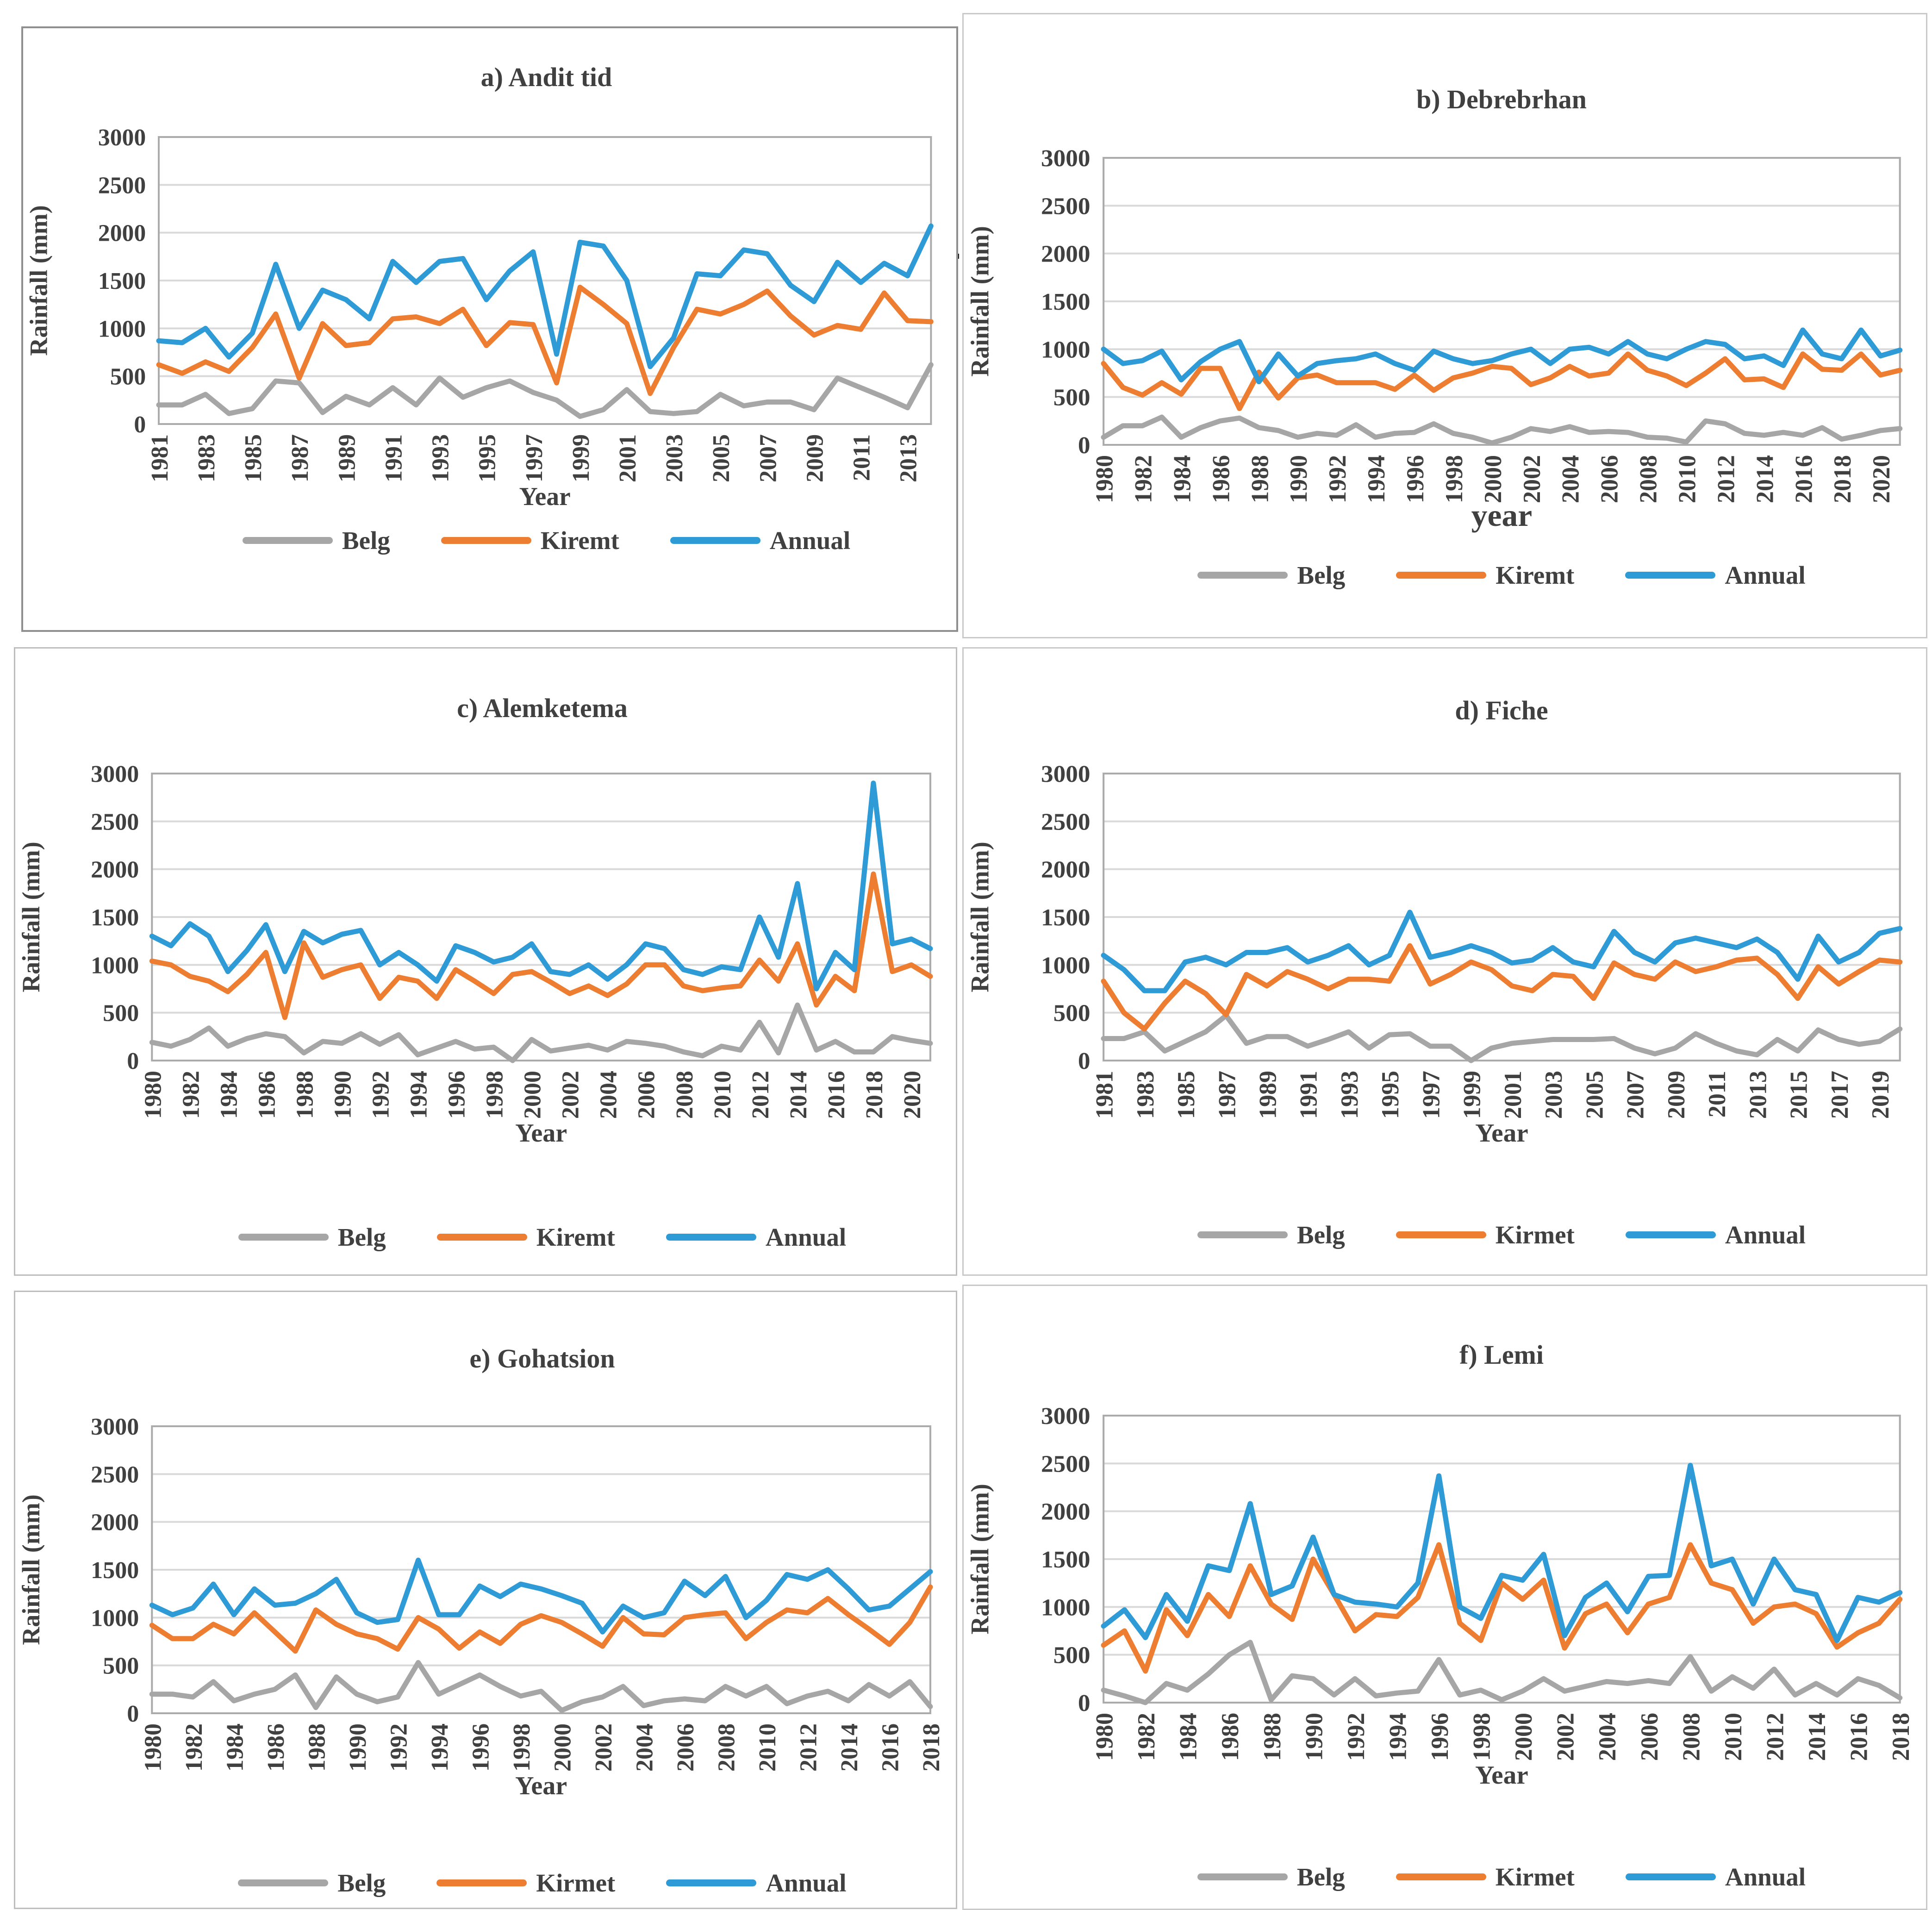 This screenshot has width=1932, height=1910. Describe the element at coordinates (1839, 1095) in the screenshot. I see `x-tick-label: 2017` at that location.